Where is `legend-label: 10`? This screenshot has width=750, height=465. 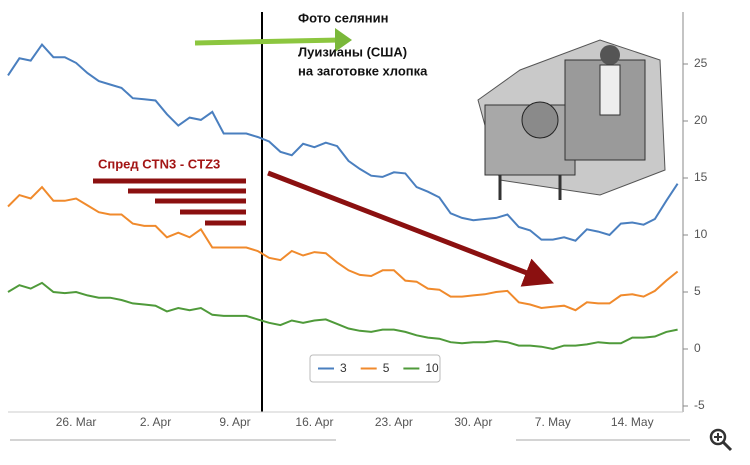
legend-label: 10 is located at coordinates (432, 368).